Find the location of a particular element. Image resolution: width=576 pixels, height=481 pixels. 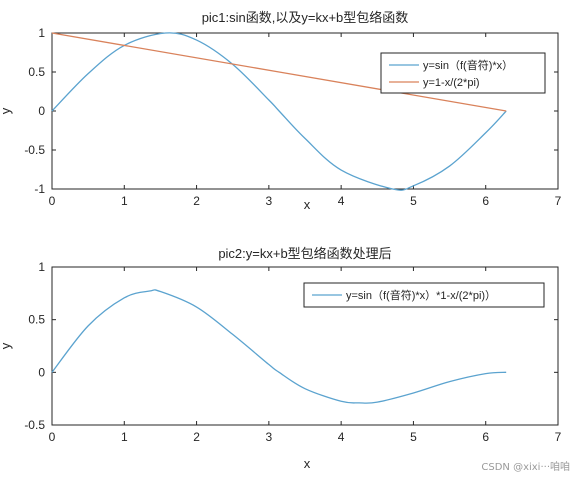

watermark: CSDN @xixi···咱咱 is located at coordinates (525, 467).